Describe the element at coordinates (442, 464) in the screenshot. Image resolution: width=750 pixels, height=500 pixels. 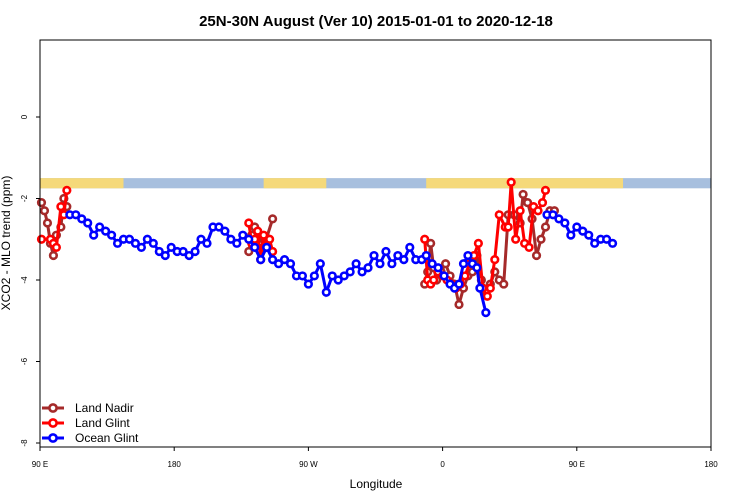
I see `x-tick-label: 0` at that location.